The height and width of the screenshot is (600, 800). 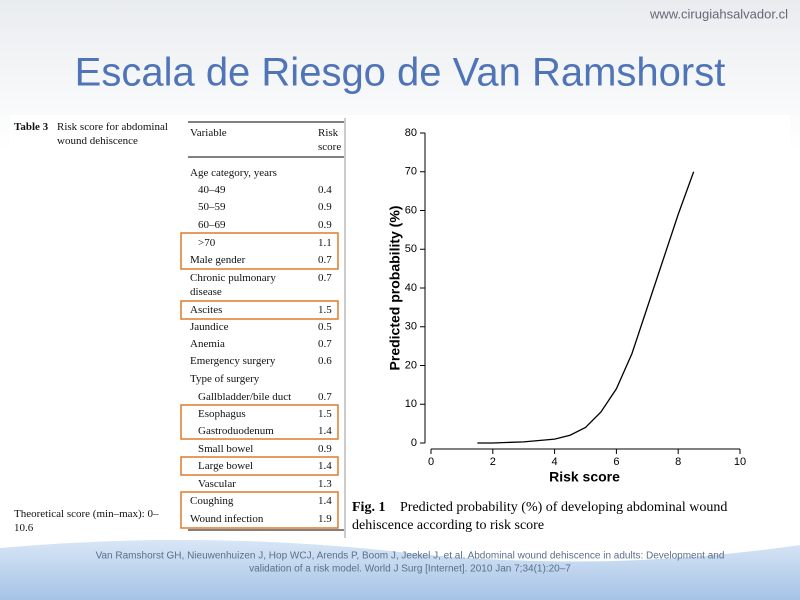 I want to click on wave, so click(x=400, y=569).